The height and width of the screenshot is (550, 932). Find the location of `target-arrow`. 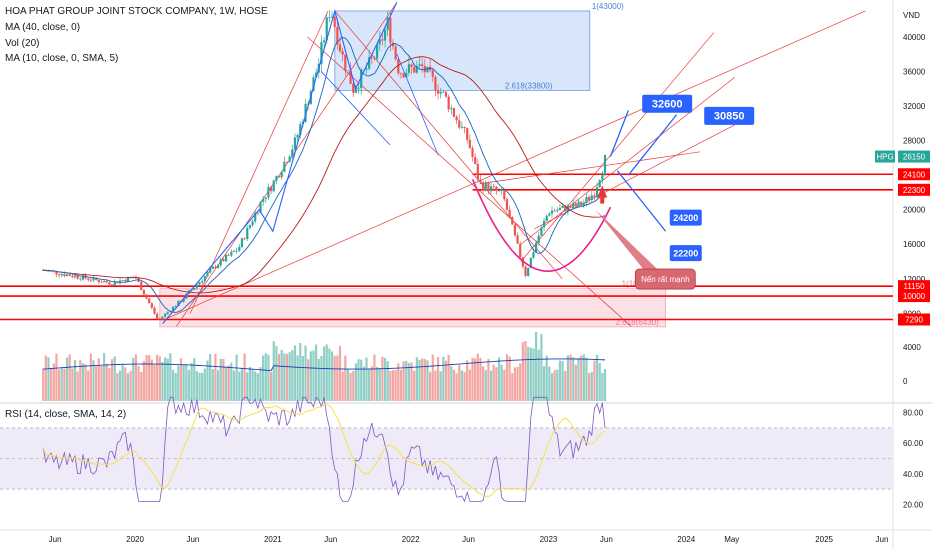

target-arrow is located at coordinates (641, 201).